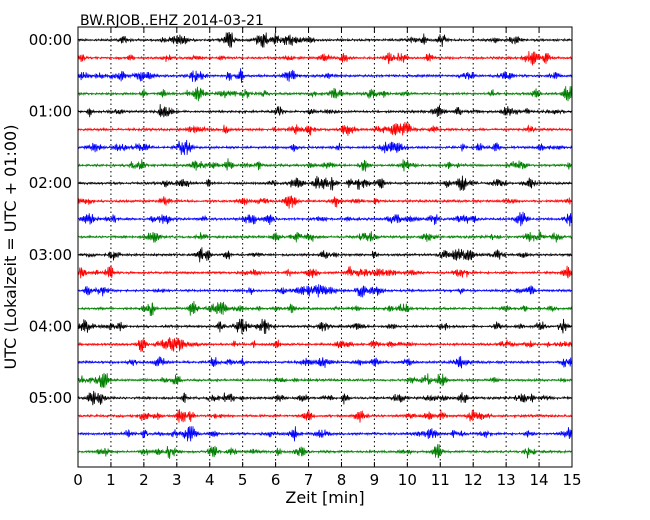  I want to click on x-axis-label: Zeit [min], so click(324, 497).